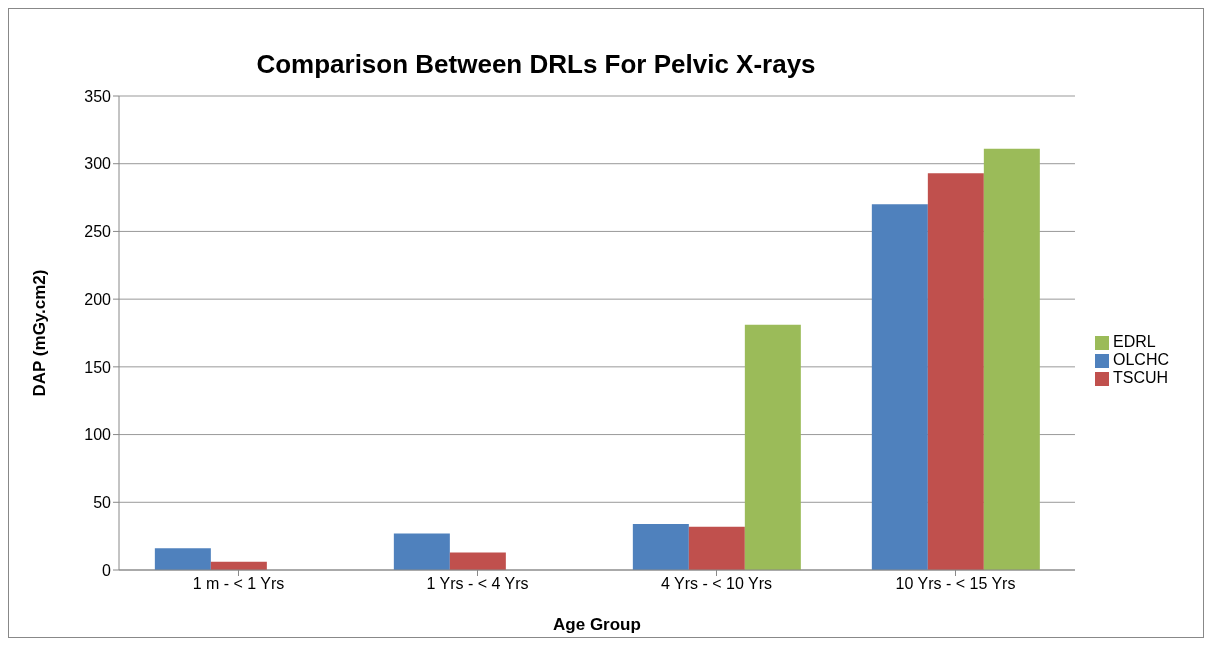  Describe the element at coordinates (40, 333) in the screenshot. I see `y-axis-title: DAP (mGy.cm2)` at that location.